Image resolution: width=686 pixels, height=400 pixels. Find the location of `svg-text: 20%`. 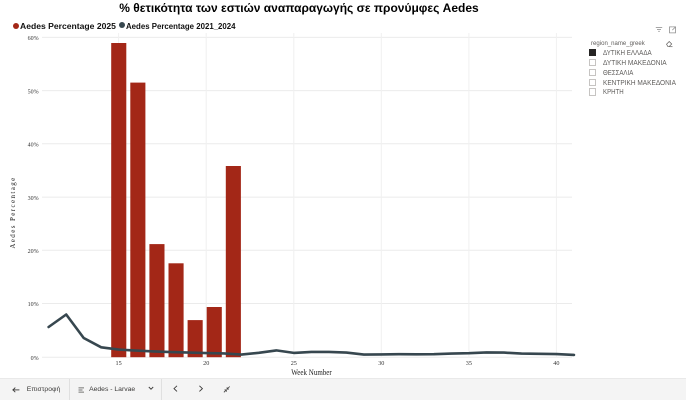

svg-text: 20% is located at coordinates (33, 252).